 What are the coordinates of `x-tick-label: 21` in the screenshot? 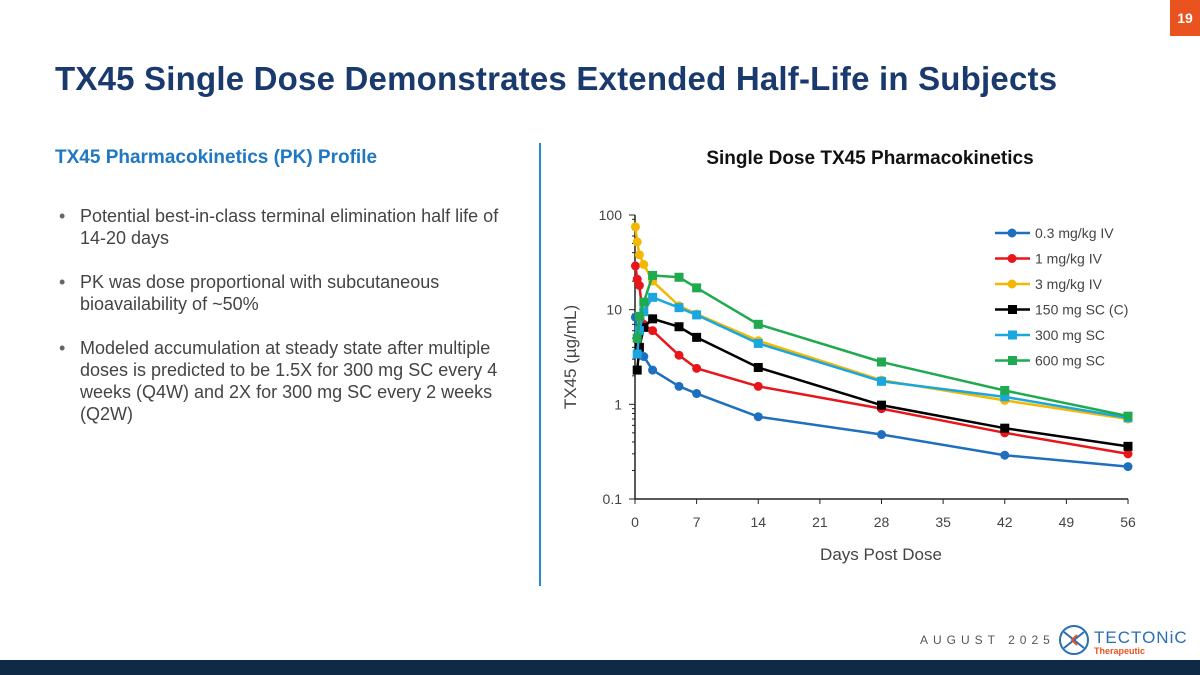 It's located at (820, 522).